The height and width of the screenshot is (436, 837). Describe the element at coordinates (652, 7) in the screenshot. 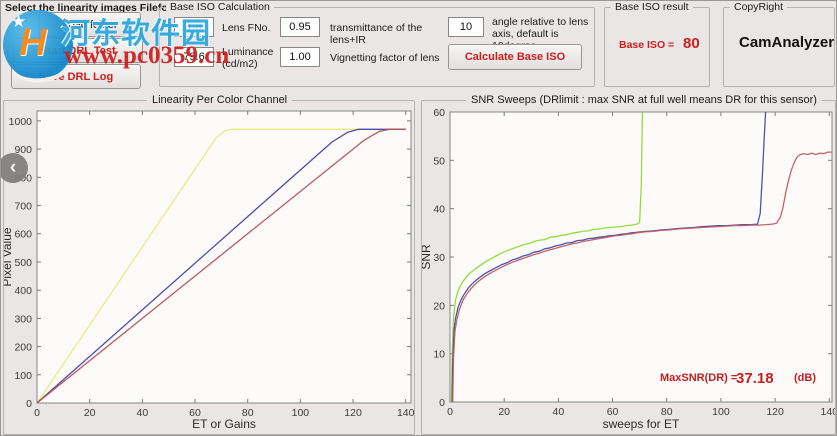

I see `base-iso-result-title: Base ISO result` at that location.